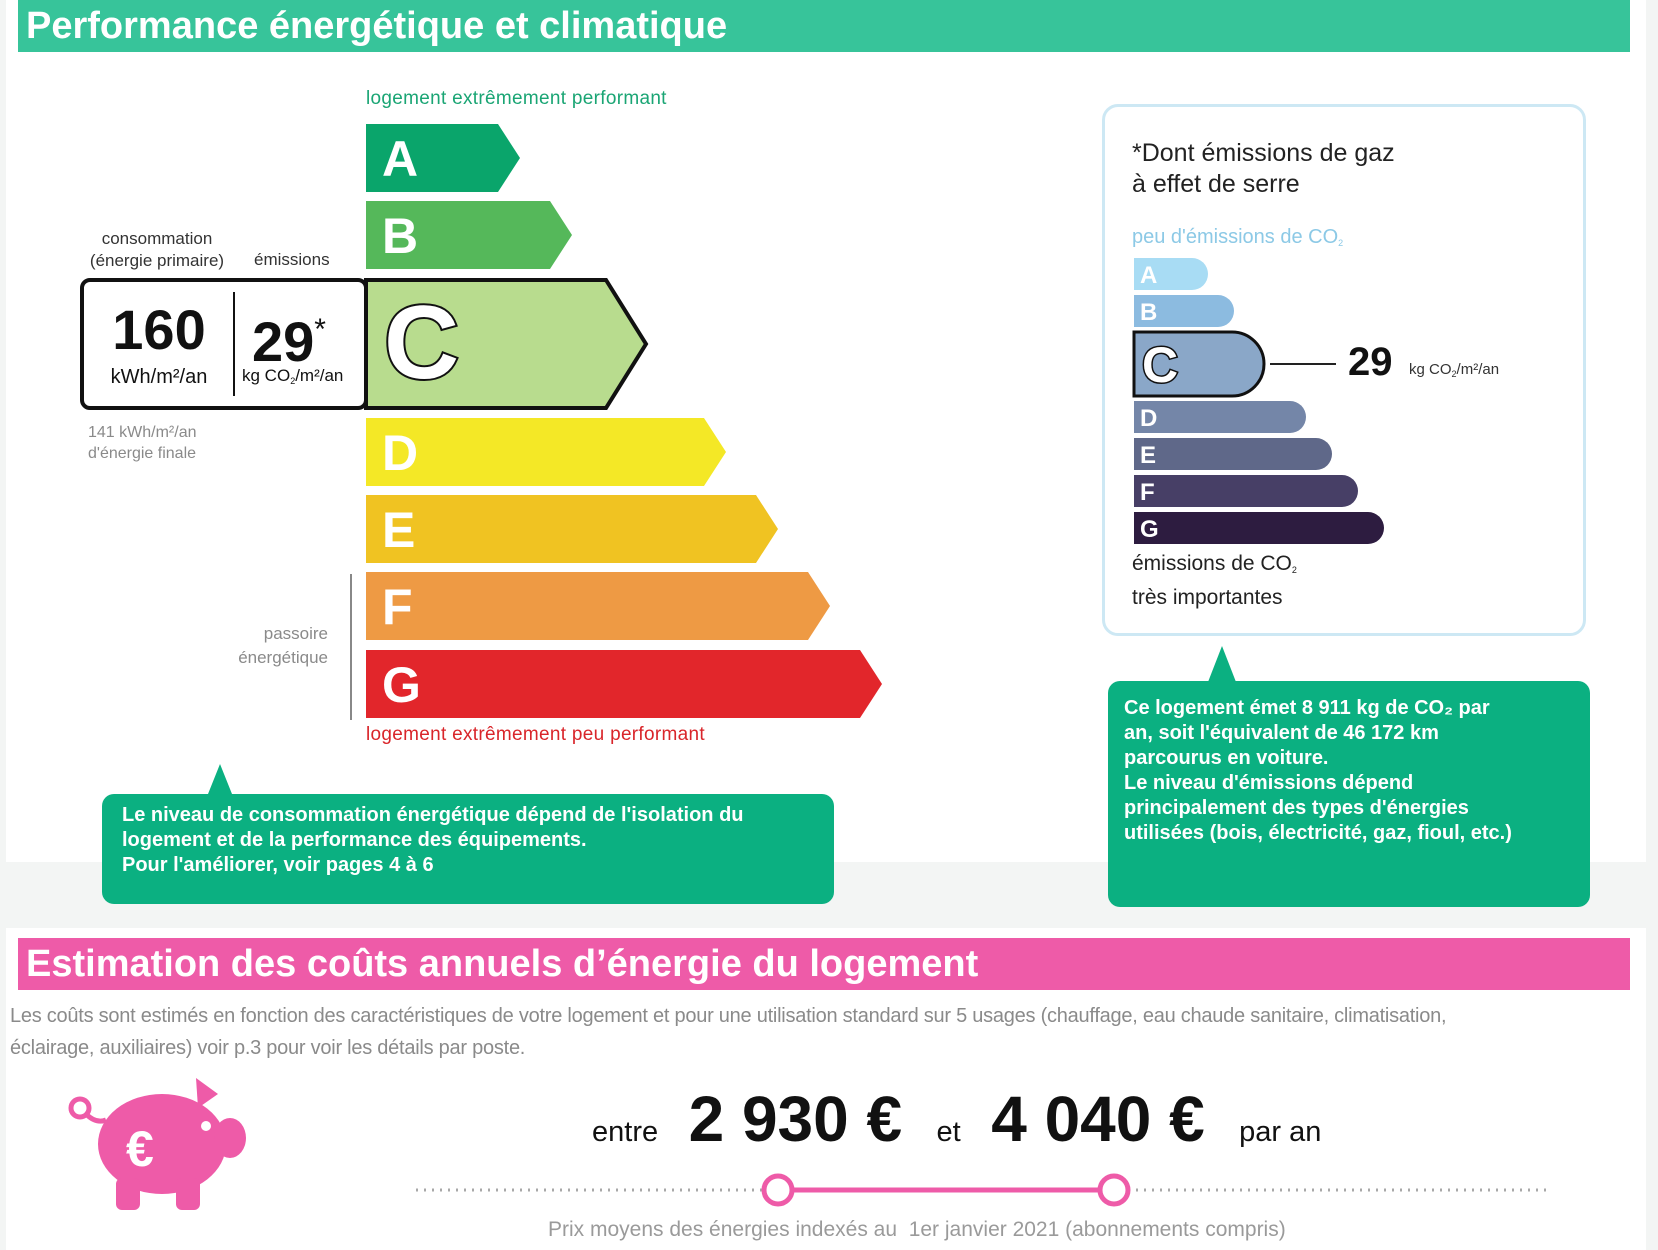 Image resolution: width=1658 pixels, height=1250 pixels. What do you see at coordinates (1148, 418) in the screenshot?
I see `ges-class-d-label: D` at bounding box center [1148, 418].